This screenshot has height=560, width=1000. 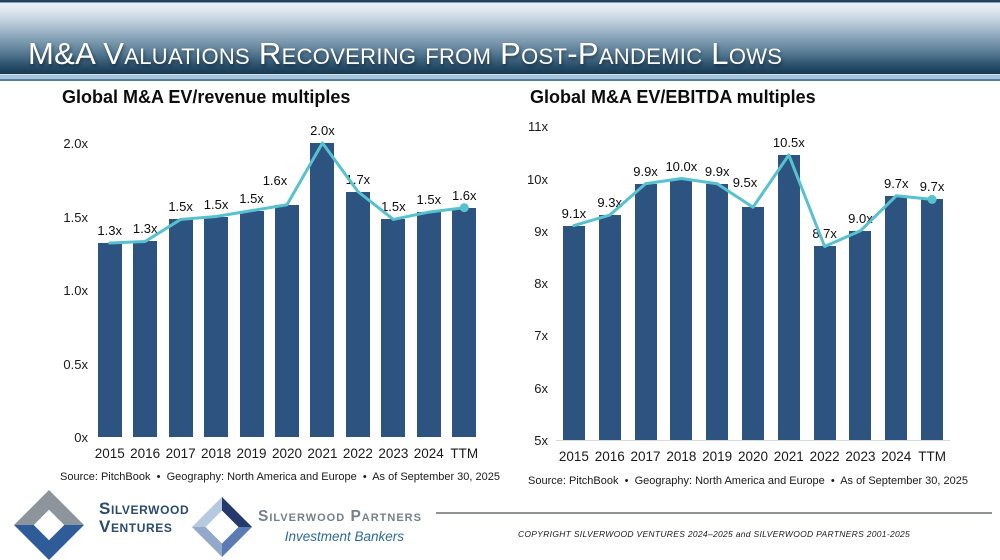 What do you see at coordinates (206, 542) in the screenshot?
I see `partners-diamond-facet-bl` at bounding box center [206, 542].